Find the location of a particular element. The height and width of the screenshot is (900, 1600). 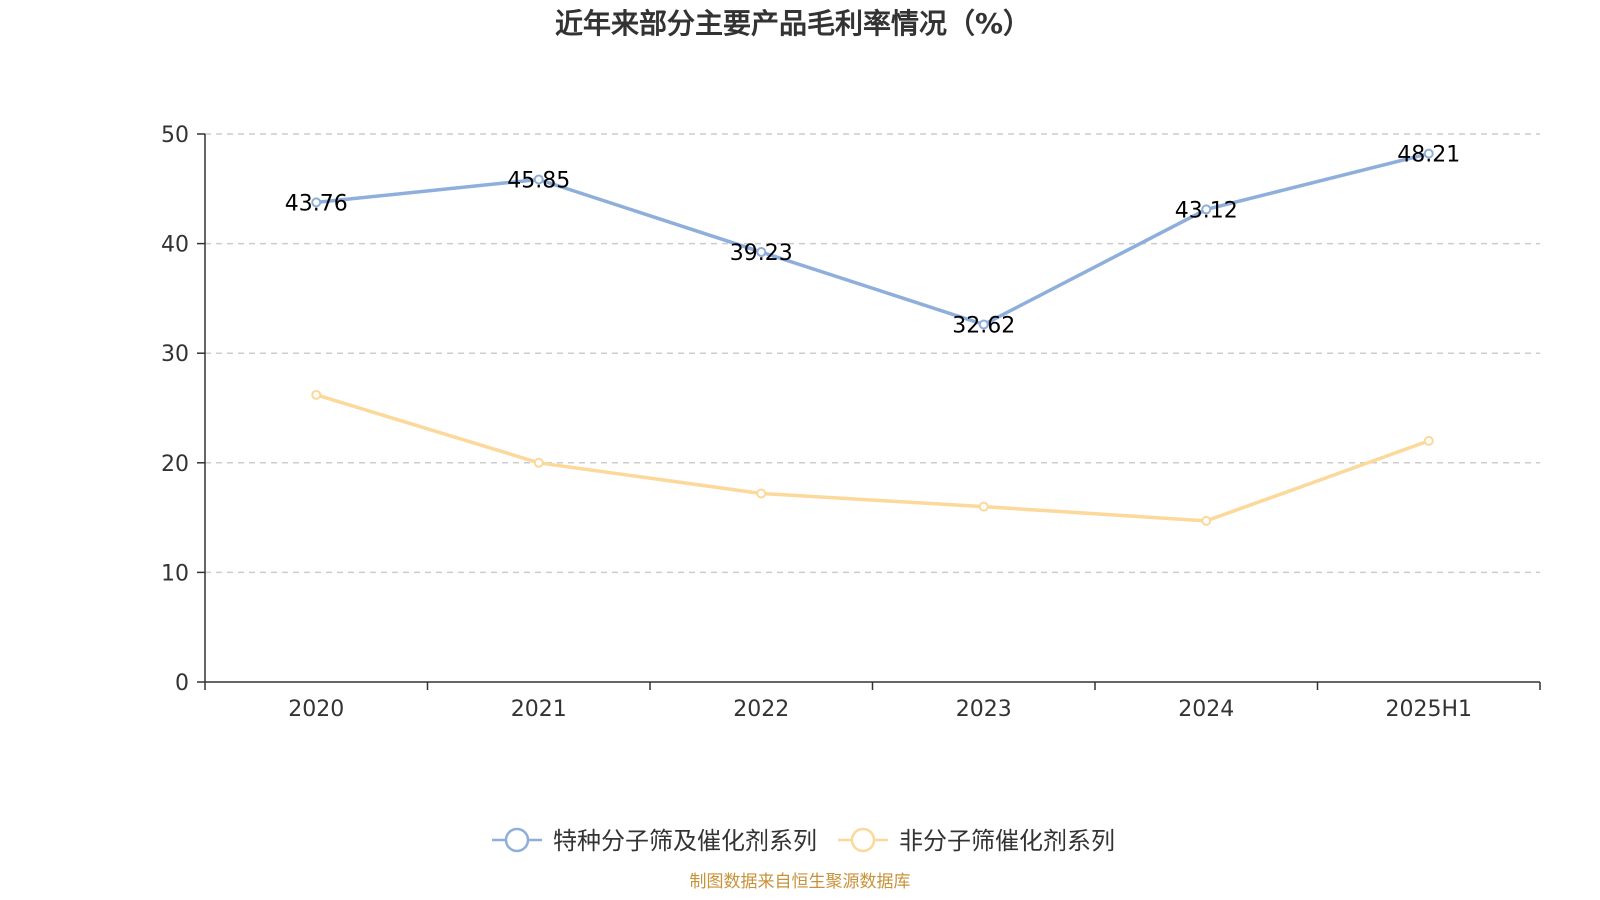

data-label: 43.76 is located at coordinates (316, 203).